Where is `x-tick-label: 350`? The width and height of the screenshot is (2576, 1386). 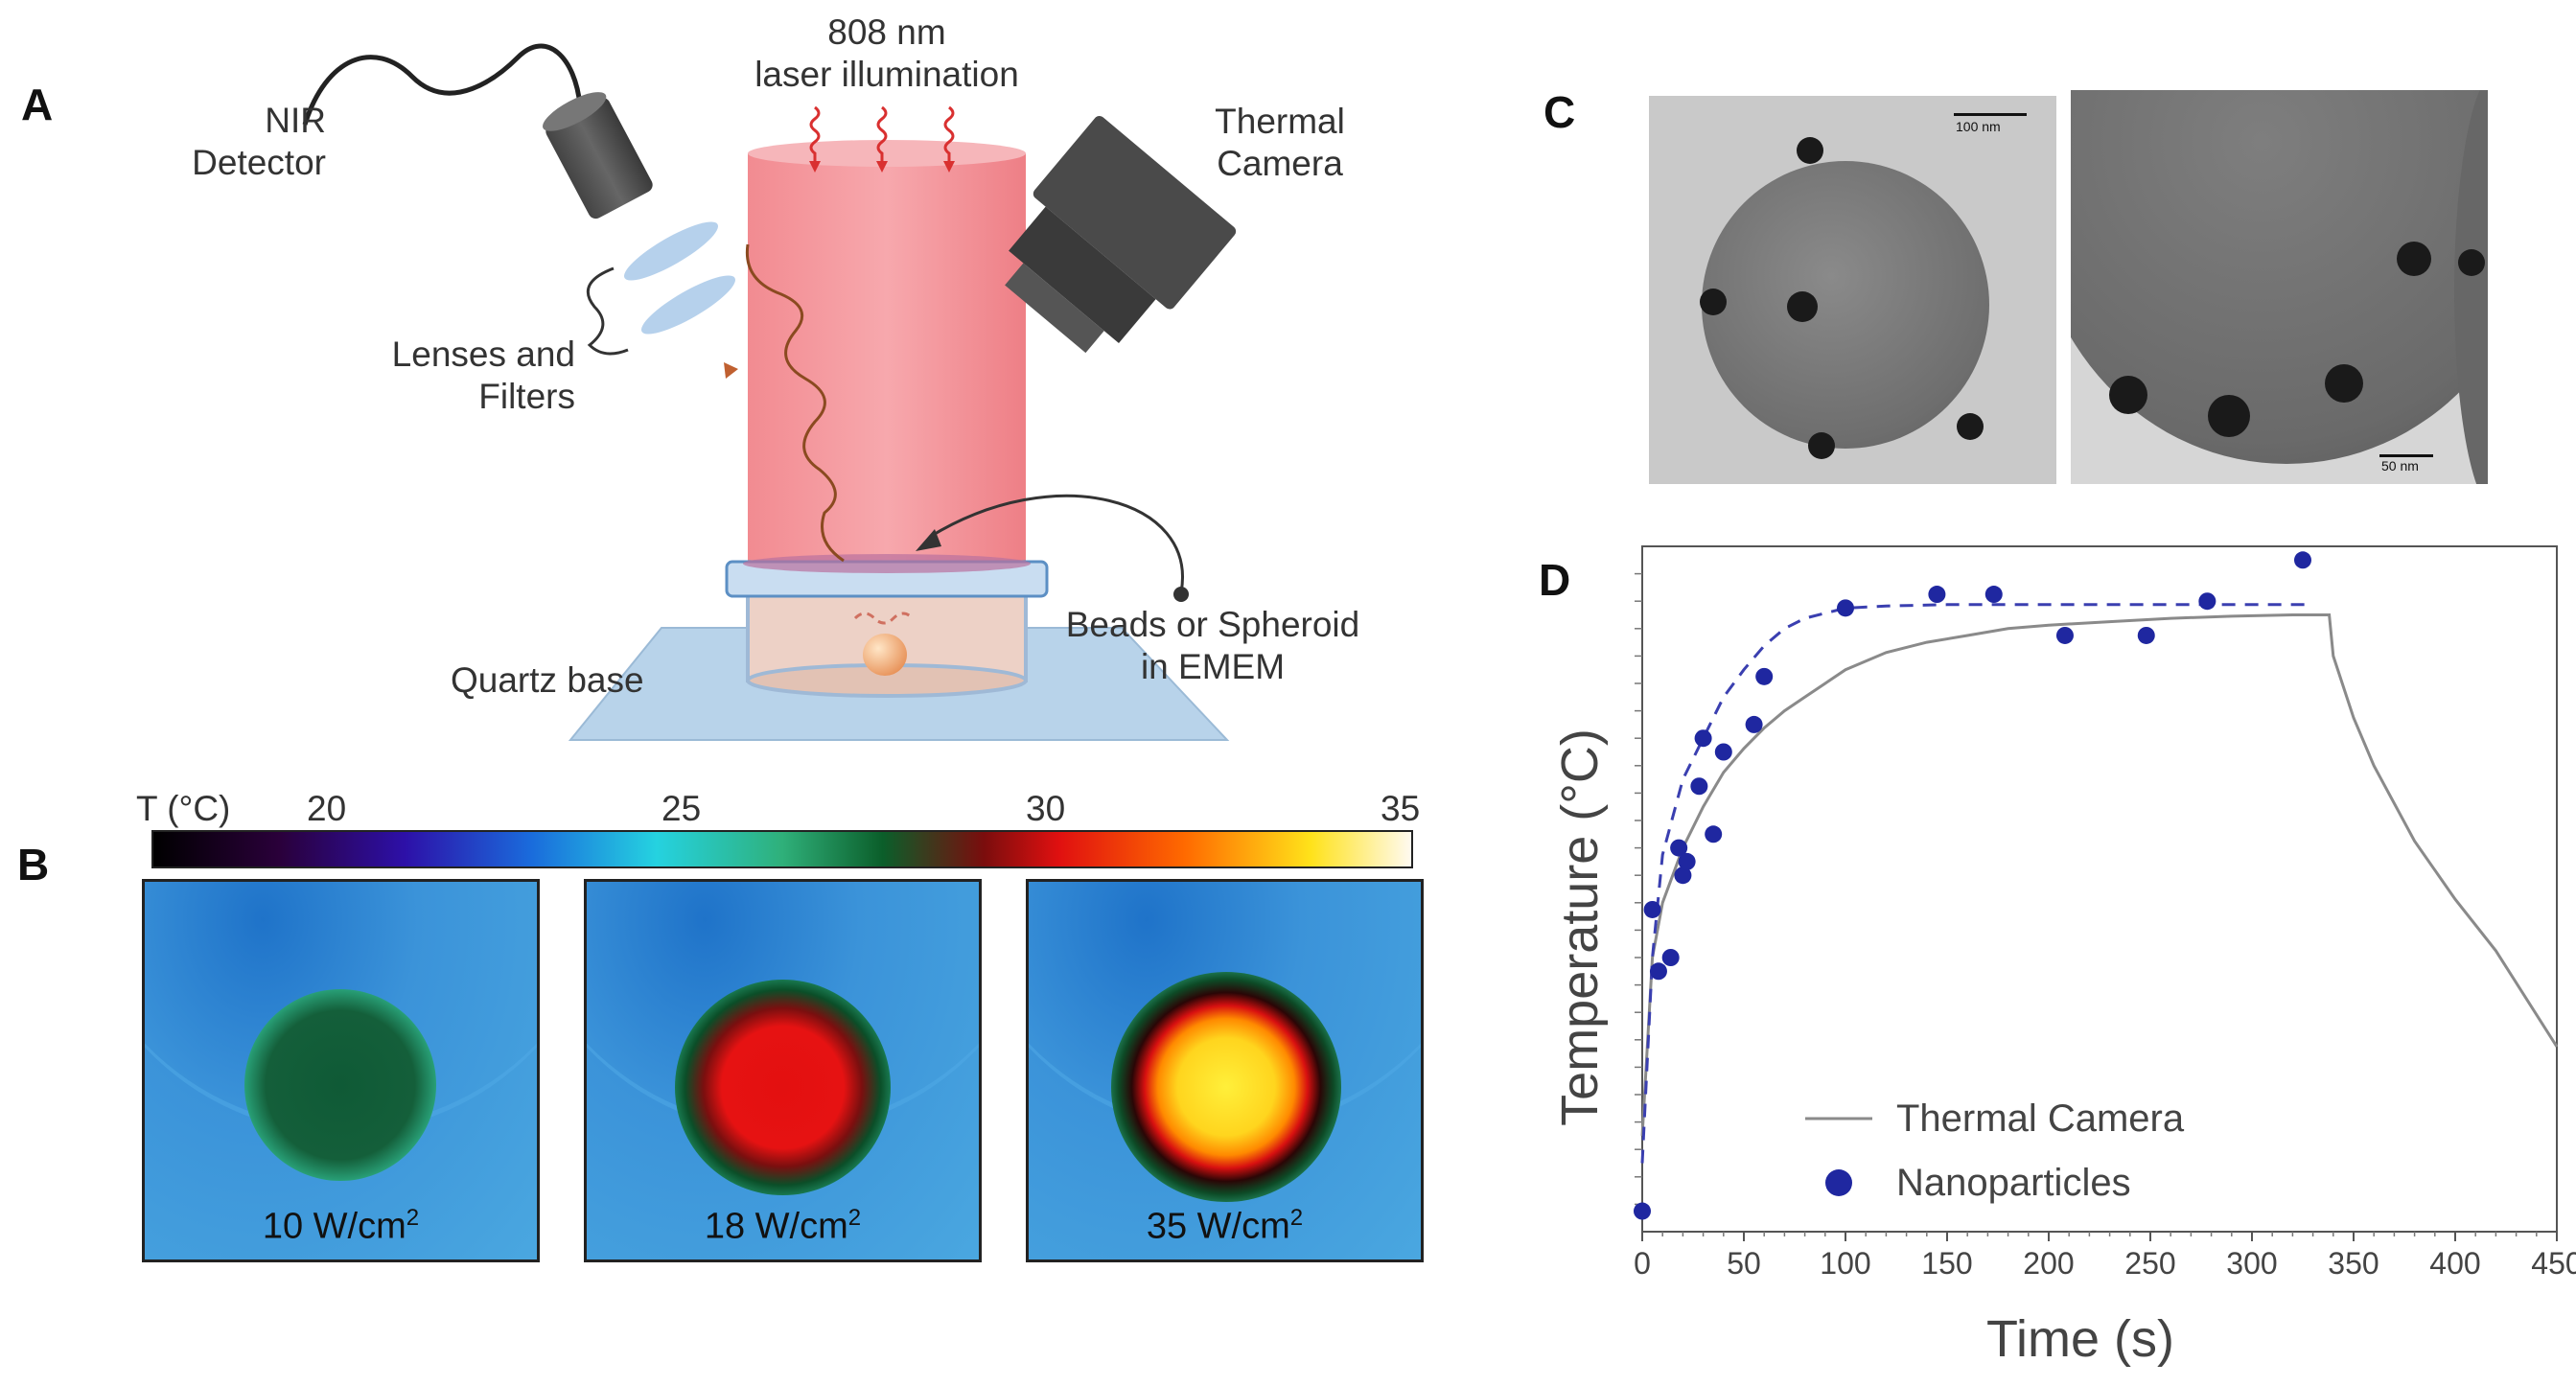
x-tick-label: 350 is located at coordinates (2353, 1263).